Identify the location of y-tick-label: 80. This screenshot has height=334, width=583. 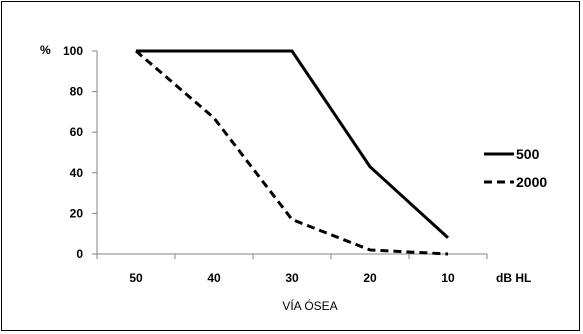
(77, 92).